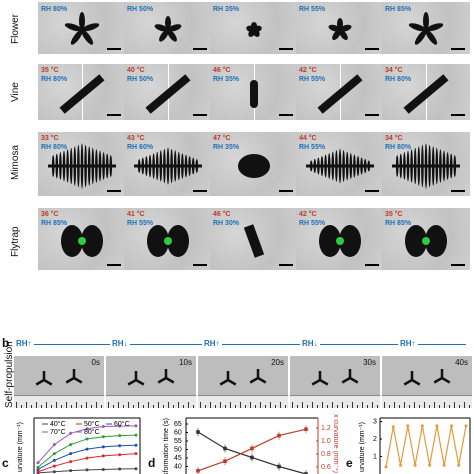 This screenshot has width=474, height=474. I want to click on panel-vine-2: 40 °C RH 50%, so click(168, 92).